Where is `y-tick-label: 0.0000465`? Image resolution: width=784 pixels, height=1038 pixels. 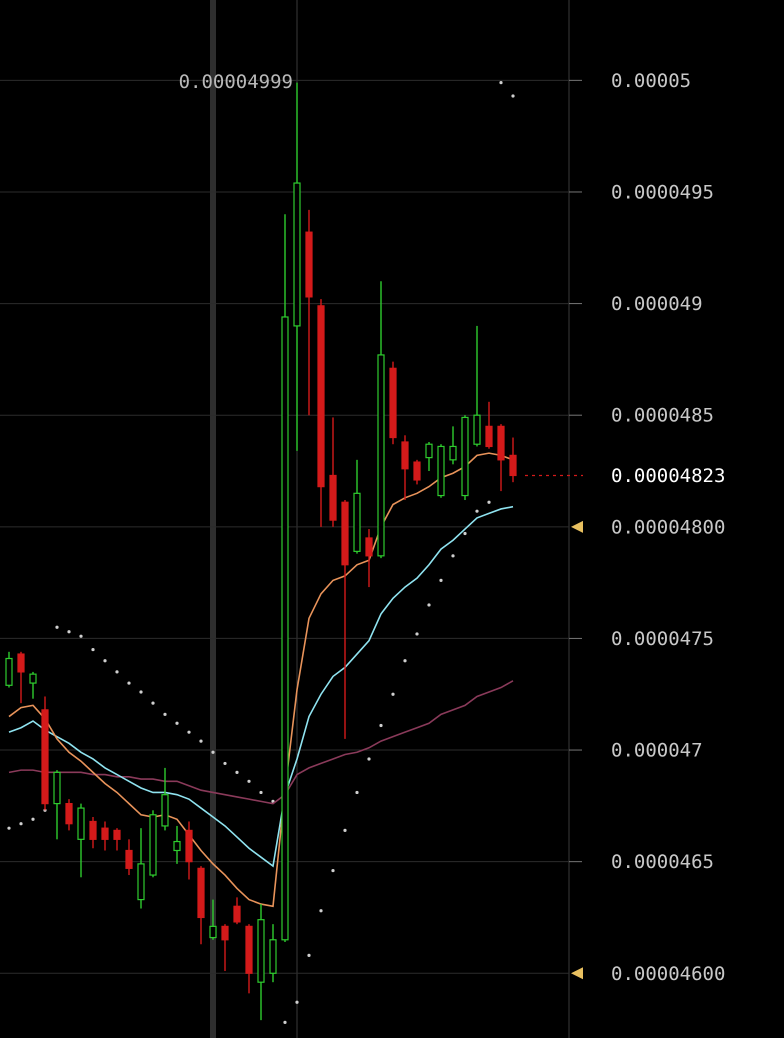
y-tick-label: 0.0000465 is located at coordinates (662, 862).